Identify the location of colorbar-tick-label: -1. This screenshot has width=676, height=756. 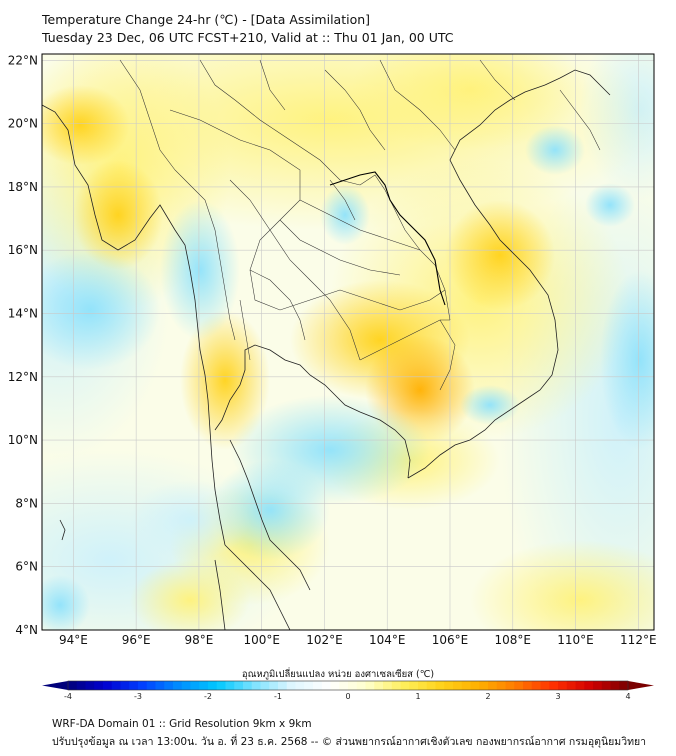
(278, 696).